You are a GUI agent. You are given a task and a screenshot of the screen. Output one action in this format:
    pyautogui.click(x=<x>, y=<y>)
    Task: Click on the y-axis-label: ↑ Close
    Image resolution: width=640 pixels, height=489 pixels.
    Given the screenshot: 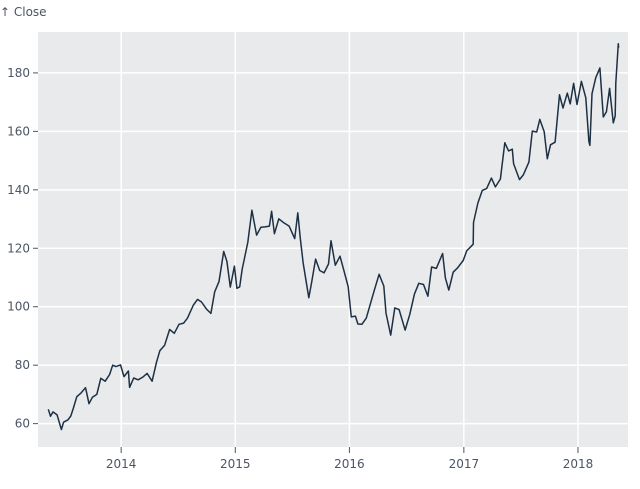 What is the action you would take?
    pyautogui.click(x=23, y=12)
    